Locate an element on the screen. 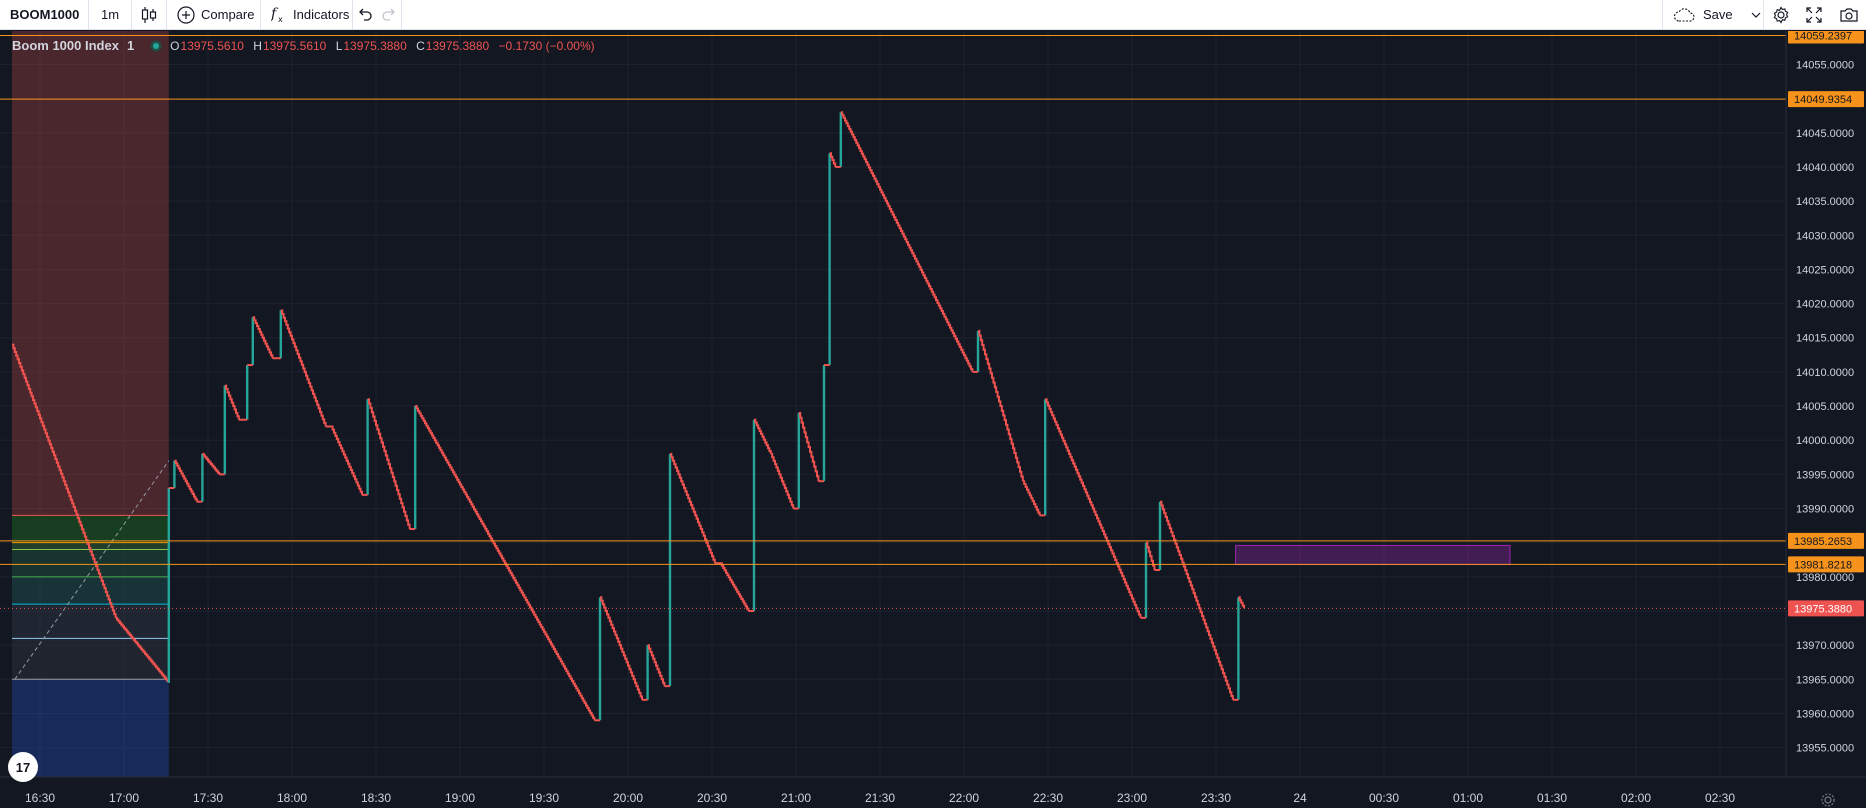 The width and height of the screenshot is (1866, 808). price-tick-label: 14015.0000 is located at coordinates (1825, 339).